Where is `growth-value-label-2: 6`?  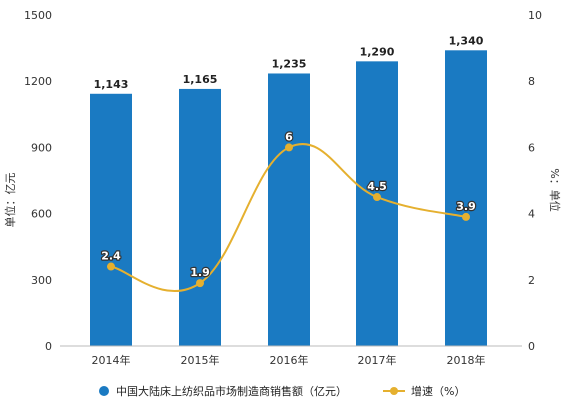 growth-value-label-2: 6 is located at coordinates (289, 136).